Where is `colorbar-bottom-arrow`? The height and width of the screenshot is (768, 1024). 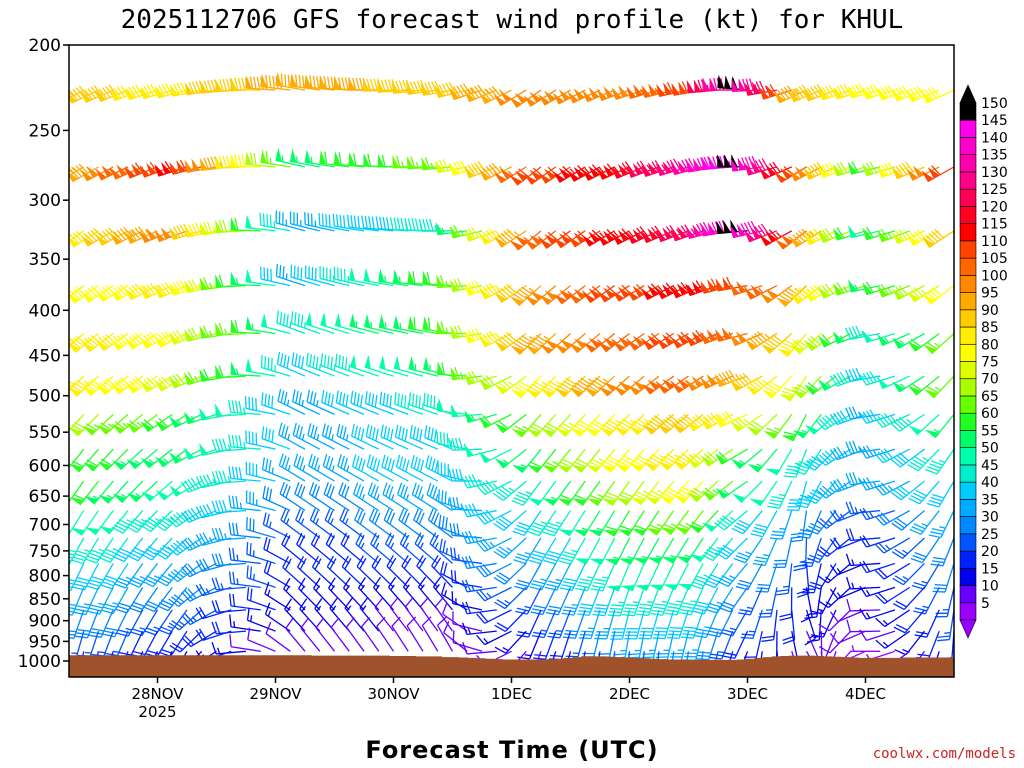 colorbar-bottom-arrow is located at coordinates (968, 629).